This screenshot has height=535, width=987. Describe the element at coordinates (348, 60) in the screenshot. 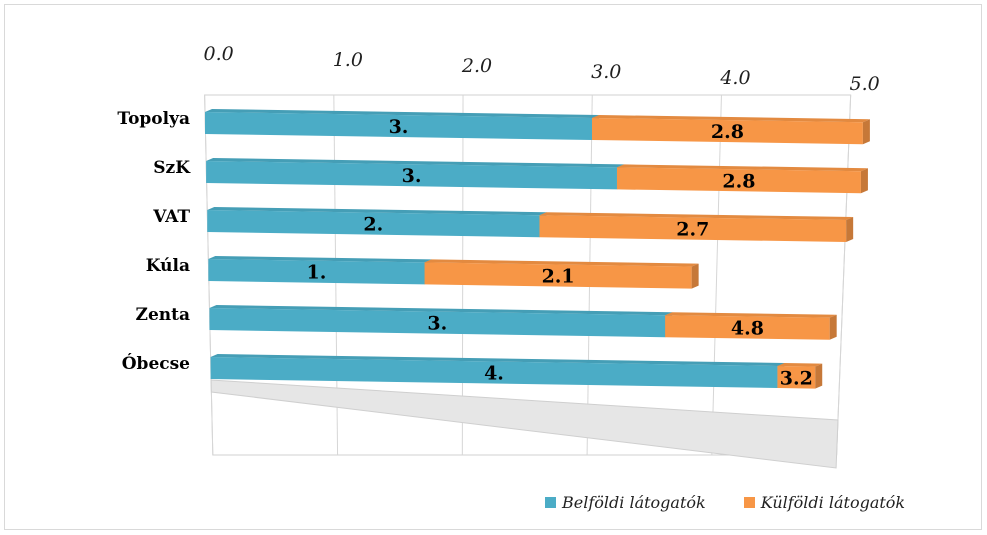

I see `x-tick-label: 1.0` at that location.